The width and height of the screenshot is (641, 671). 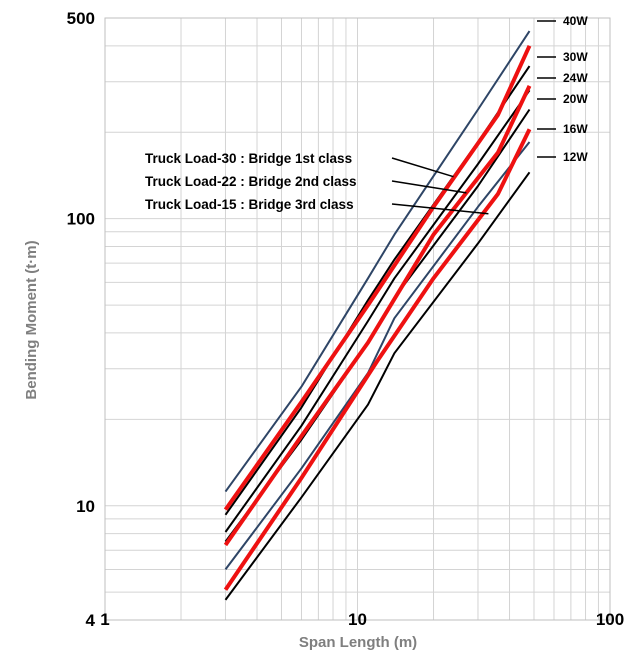 I want to click on line-label-24w: 24W, so click(x=575, y=78).